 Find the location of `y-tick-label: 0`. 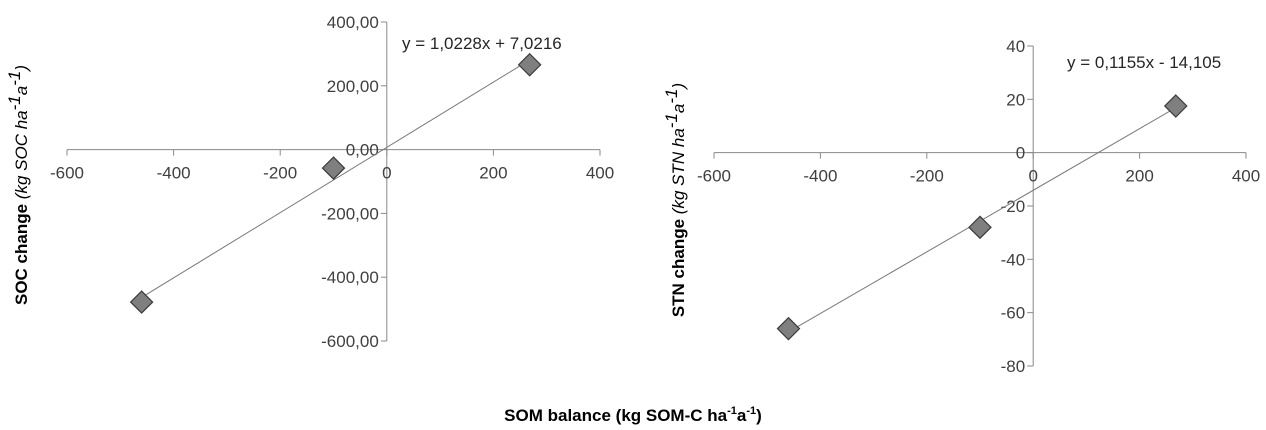

y-tick-label: 0 is located at coordinates (1020, 153).